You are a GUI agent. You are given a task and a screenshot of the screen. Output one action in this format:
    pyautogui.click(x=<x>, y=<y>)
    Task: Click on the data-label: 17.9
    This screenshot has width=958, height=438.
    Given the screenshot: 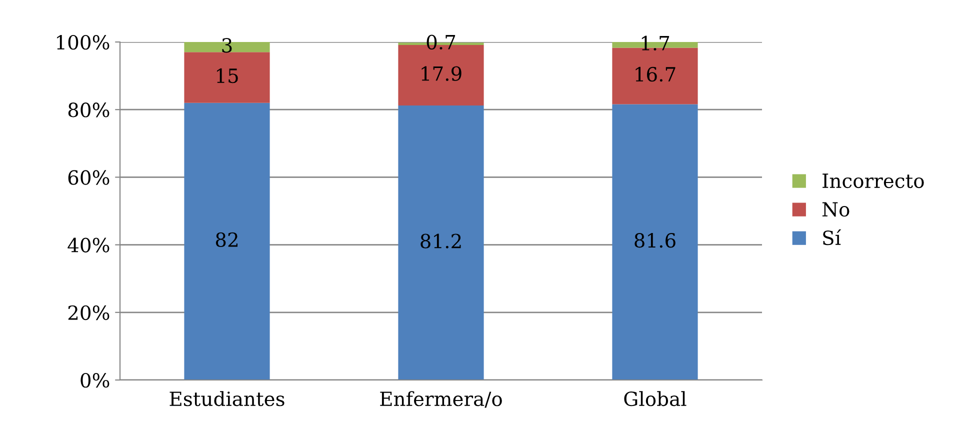 What is the action you would take?
    pyautogui.click(x=442, y=73)
    